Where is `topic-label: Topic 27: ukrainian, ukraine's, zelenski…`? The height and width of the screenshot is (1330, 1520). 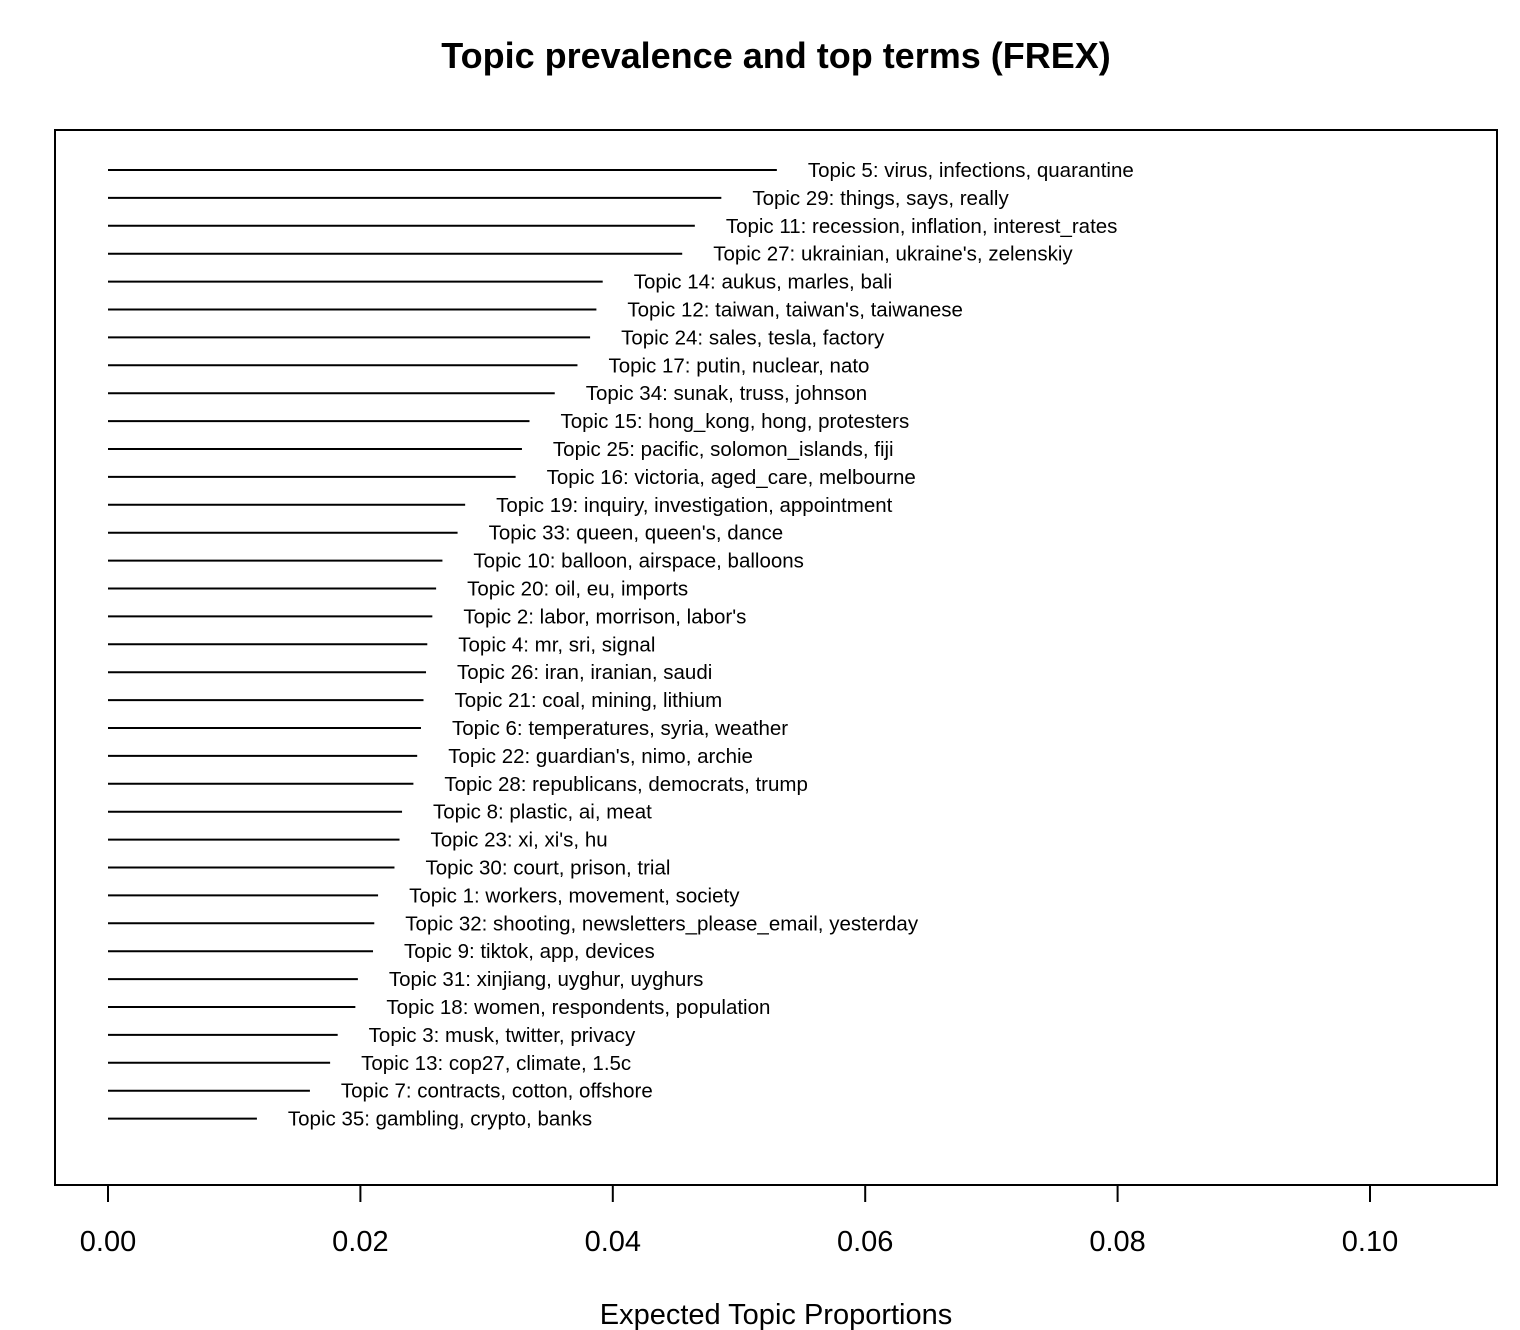 topic-label: Topic 27: ukrainian, ukraine's, zelenski… is located at coordinates (893, 254).